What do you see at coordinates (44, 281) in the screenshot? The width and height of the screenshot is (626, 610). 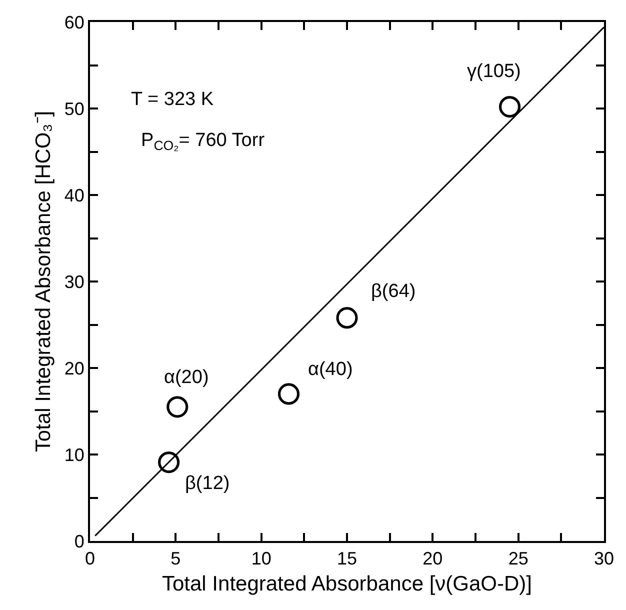 I see `y-axis-title: Total Integrated Absorbance [HCO₃⁻]` at bounding box center [44, 281].